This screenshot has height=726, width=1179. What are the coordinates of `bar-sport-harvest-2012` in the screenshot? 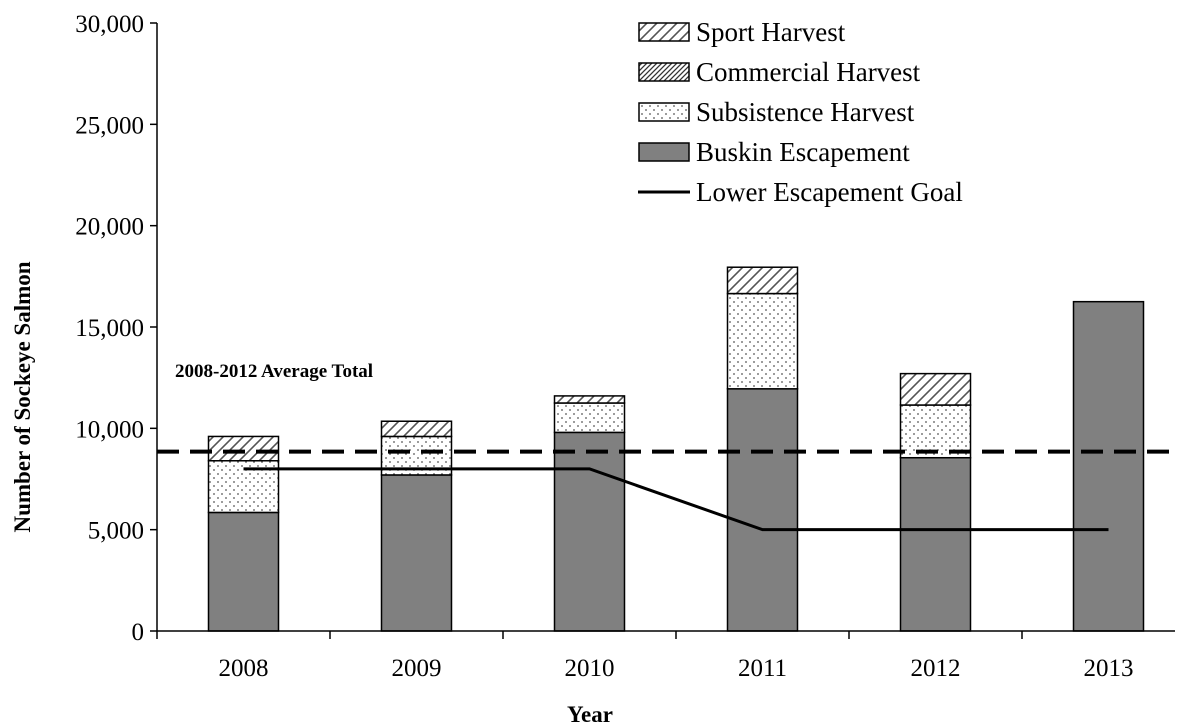 It's located at (935, 389).